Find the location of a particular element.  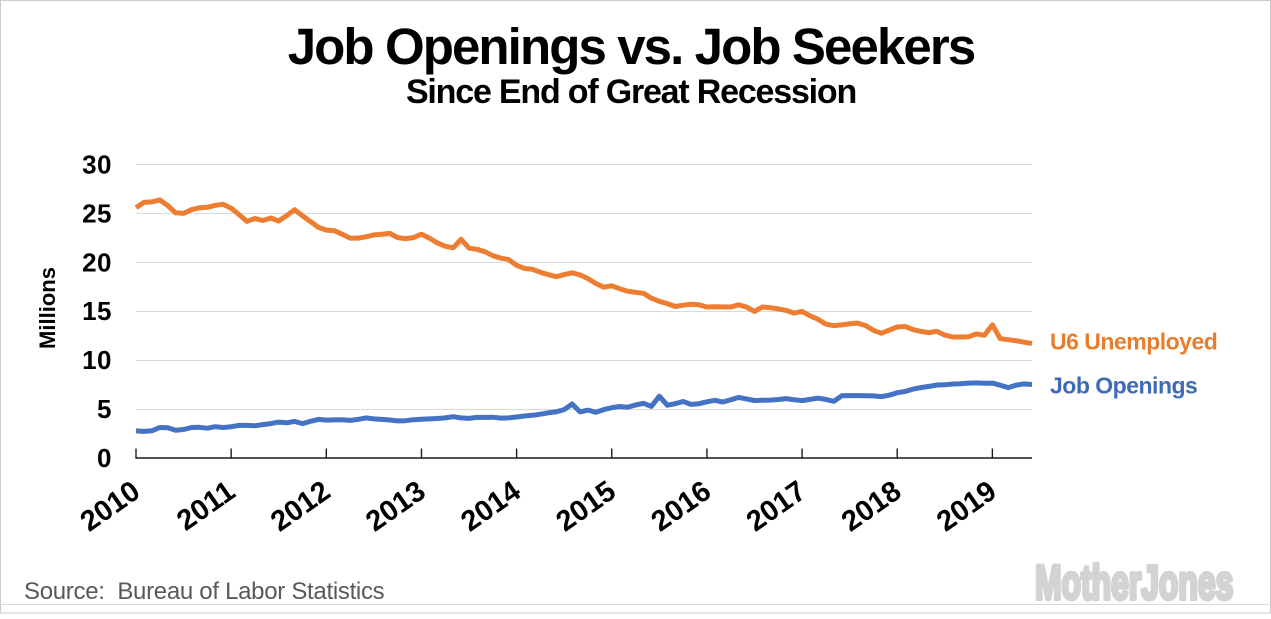

svg-text: 25 is located at coordinates (97, 213).